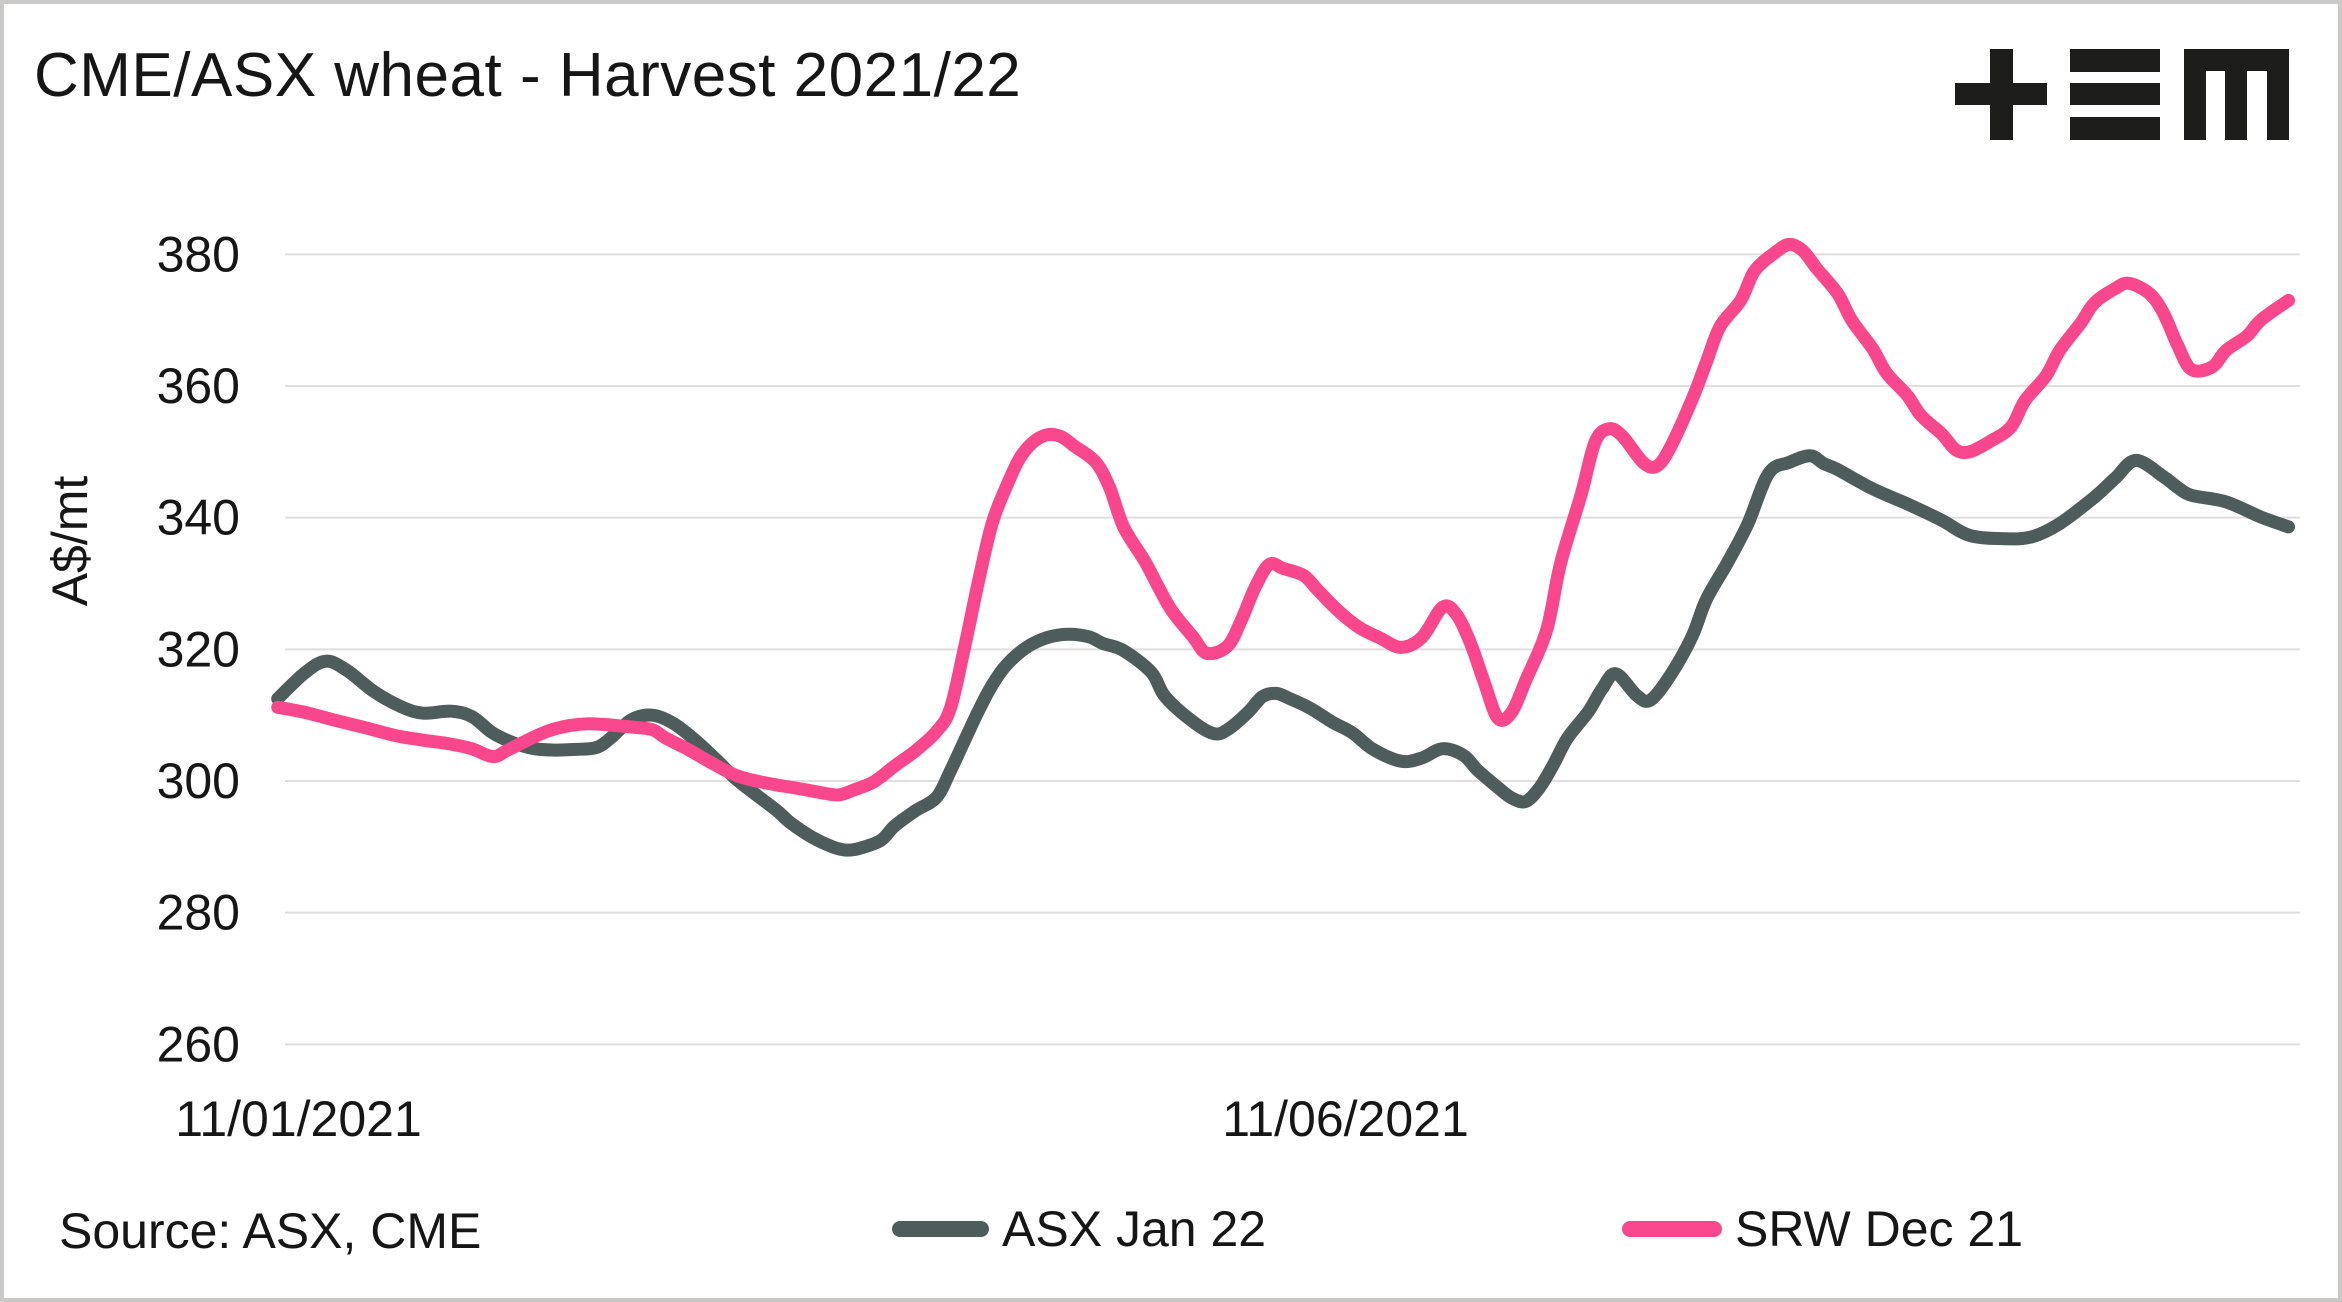 The height and width of the screenshot is (1302, 2342). Describe the element at coordinates (2001, 94) in the screenshot. I see `plus-icon` at that location.